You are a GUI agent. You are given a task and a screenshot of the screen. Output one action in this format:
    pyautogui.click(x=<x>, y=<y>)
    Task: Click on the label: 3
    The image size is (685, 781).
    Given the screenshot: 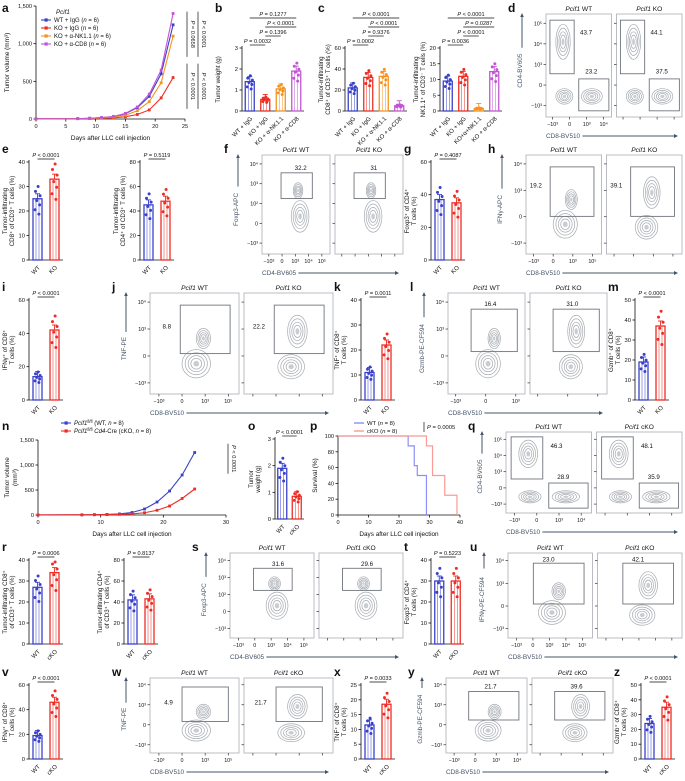 What is the action you would take?
    pyautogui.click(x=236, y=49)
    